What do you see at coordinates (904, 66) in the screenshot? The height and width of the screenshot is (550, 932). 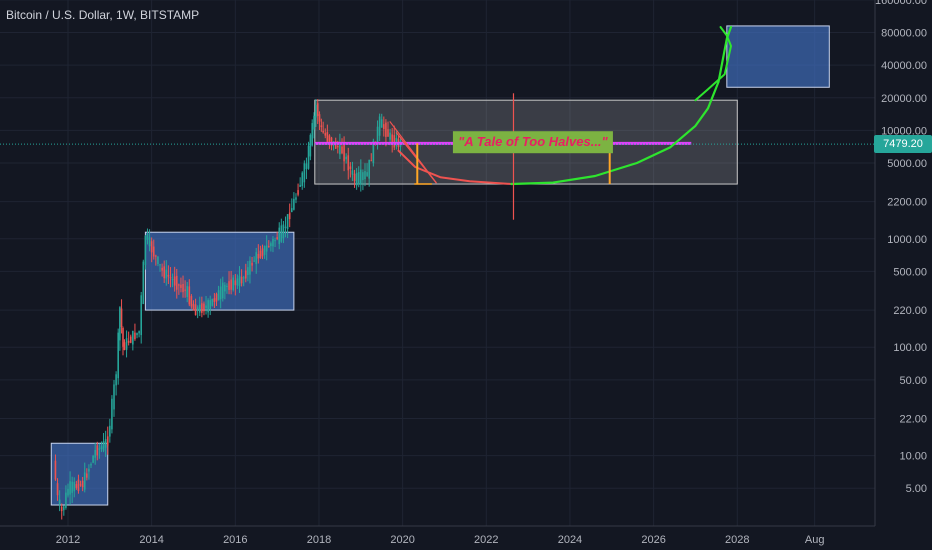 I see `y-tick-label: 40000.00` at bounding box center [904, 66].